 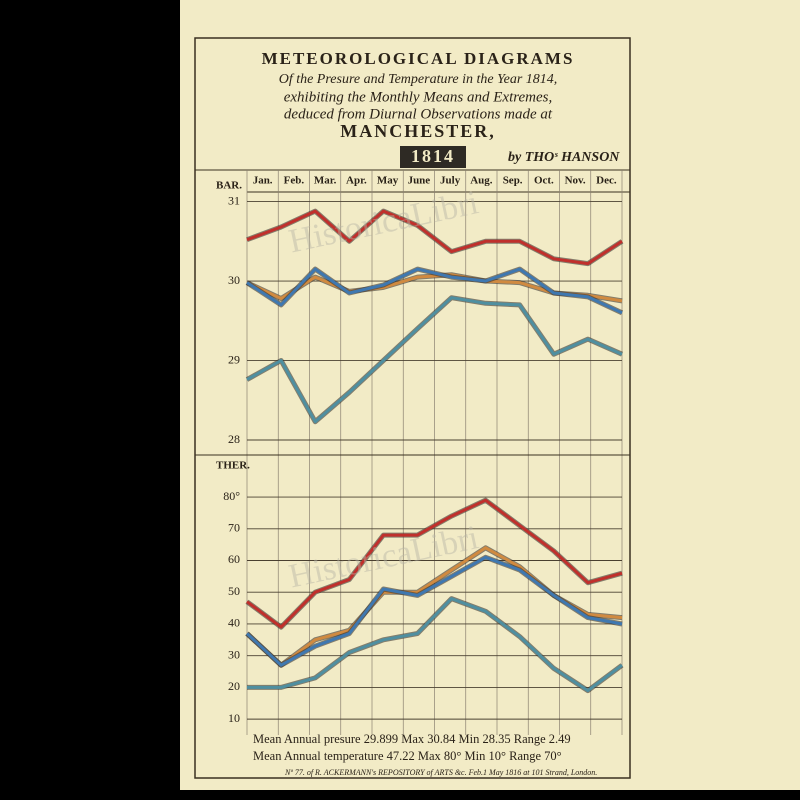 I want to click on place: MANCHESTER,, so click(x=418, y=131).